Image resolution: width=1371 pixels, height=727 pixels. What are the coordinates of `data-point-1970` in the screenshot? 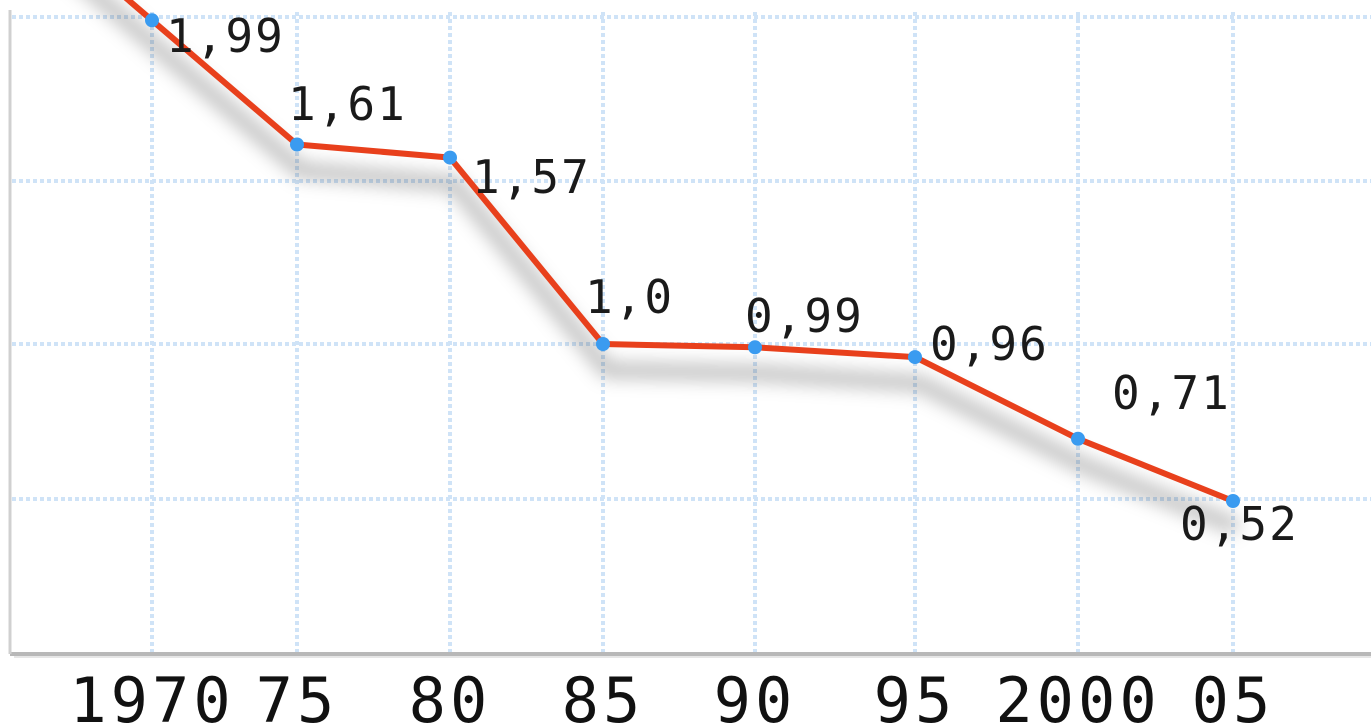 It's located at (152, 20).